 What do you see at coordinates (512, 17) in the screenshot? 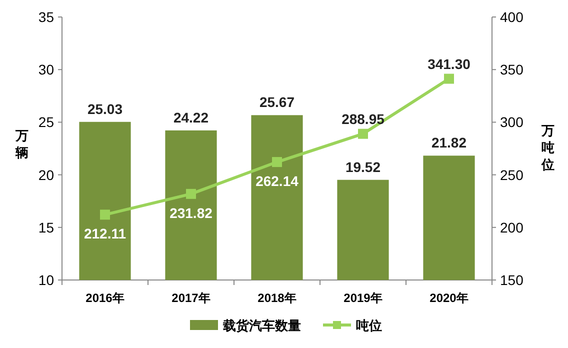
I see `y2-tick-label: 400` at bounding box center [512, 17].